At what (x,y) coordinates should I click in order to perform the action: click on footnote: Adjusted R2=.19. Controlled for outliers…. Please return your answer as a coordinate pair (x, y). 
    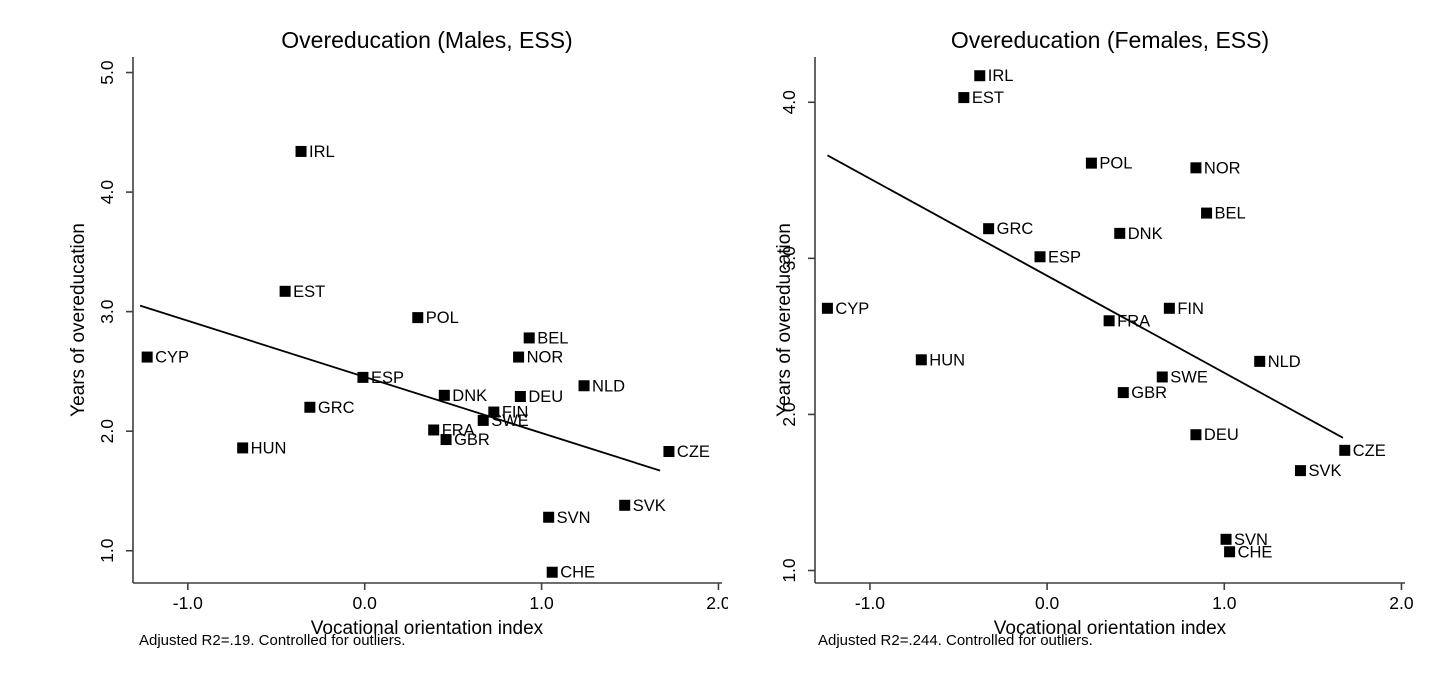
    Looking at the image, I should click on (272, 640).